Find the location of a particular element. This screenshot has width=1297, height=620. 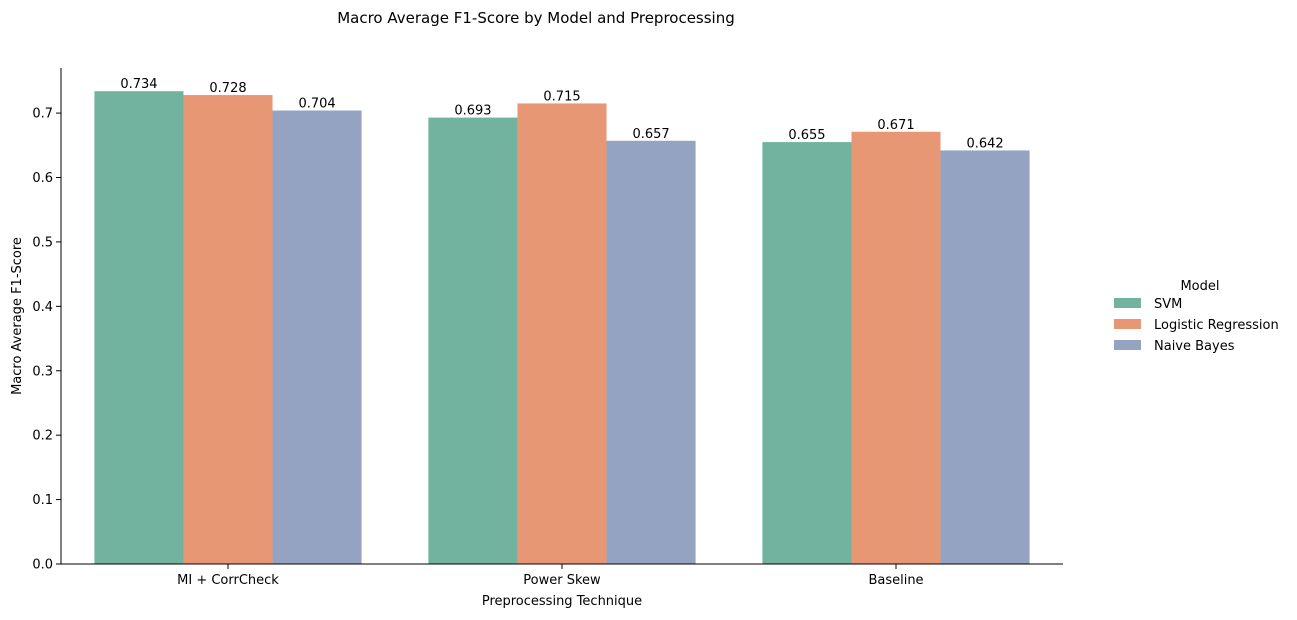

bar-value-label: 0.642 is located at coordinates (984, 143).